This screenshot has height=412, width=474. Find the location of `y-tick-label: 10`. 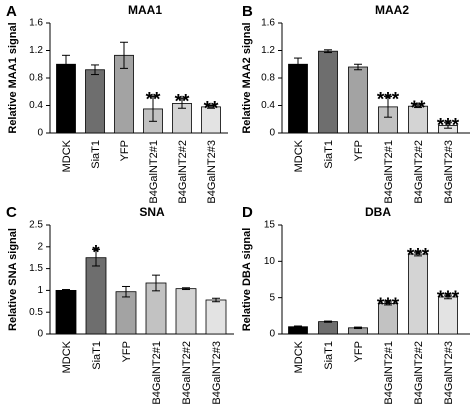

y-tick-label: 10 is located at coordinates (270, 261).